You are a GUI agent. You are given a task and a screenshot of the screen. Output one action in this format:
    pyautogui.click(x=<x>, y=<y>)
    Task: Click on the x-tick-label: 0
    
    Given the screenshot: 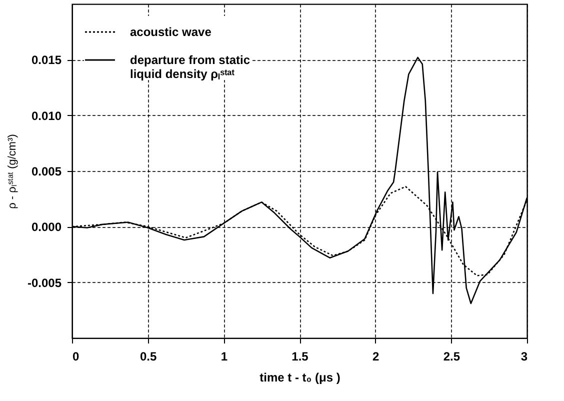 What is the action you would take?
    pyautogui.click(x=76, y=357)
    